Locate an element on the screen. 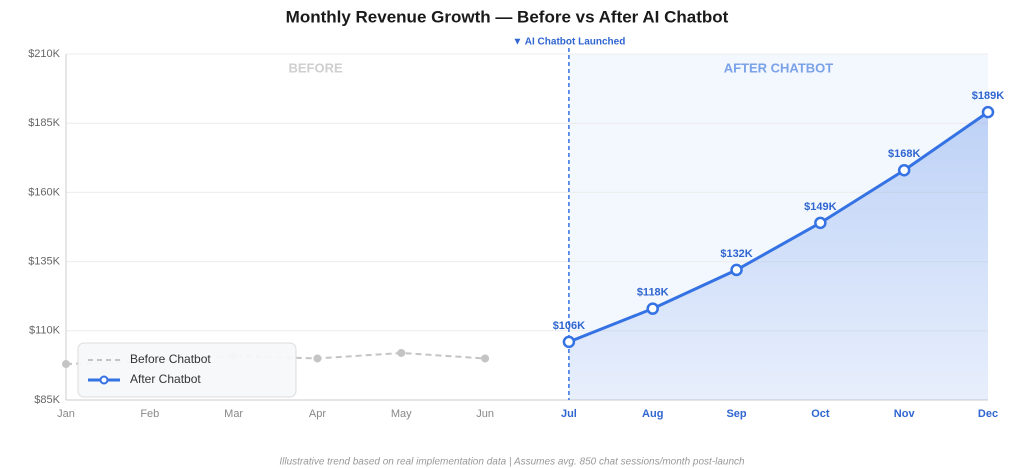 The width and height of the screenshot is (1024, 468). x-tick-label: Apr is located at coordinates (317, 414).